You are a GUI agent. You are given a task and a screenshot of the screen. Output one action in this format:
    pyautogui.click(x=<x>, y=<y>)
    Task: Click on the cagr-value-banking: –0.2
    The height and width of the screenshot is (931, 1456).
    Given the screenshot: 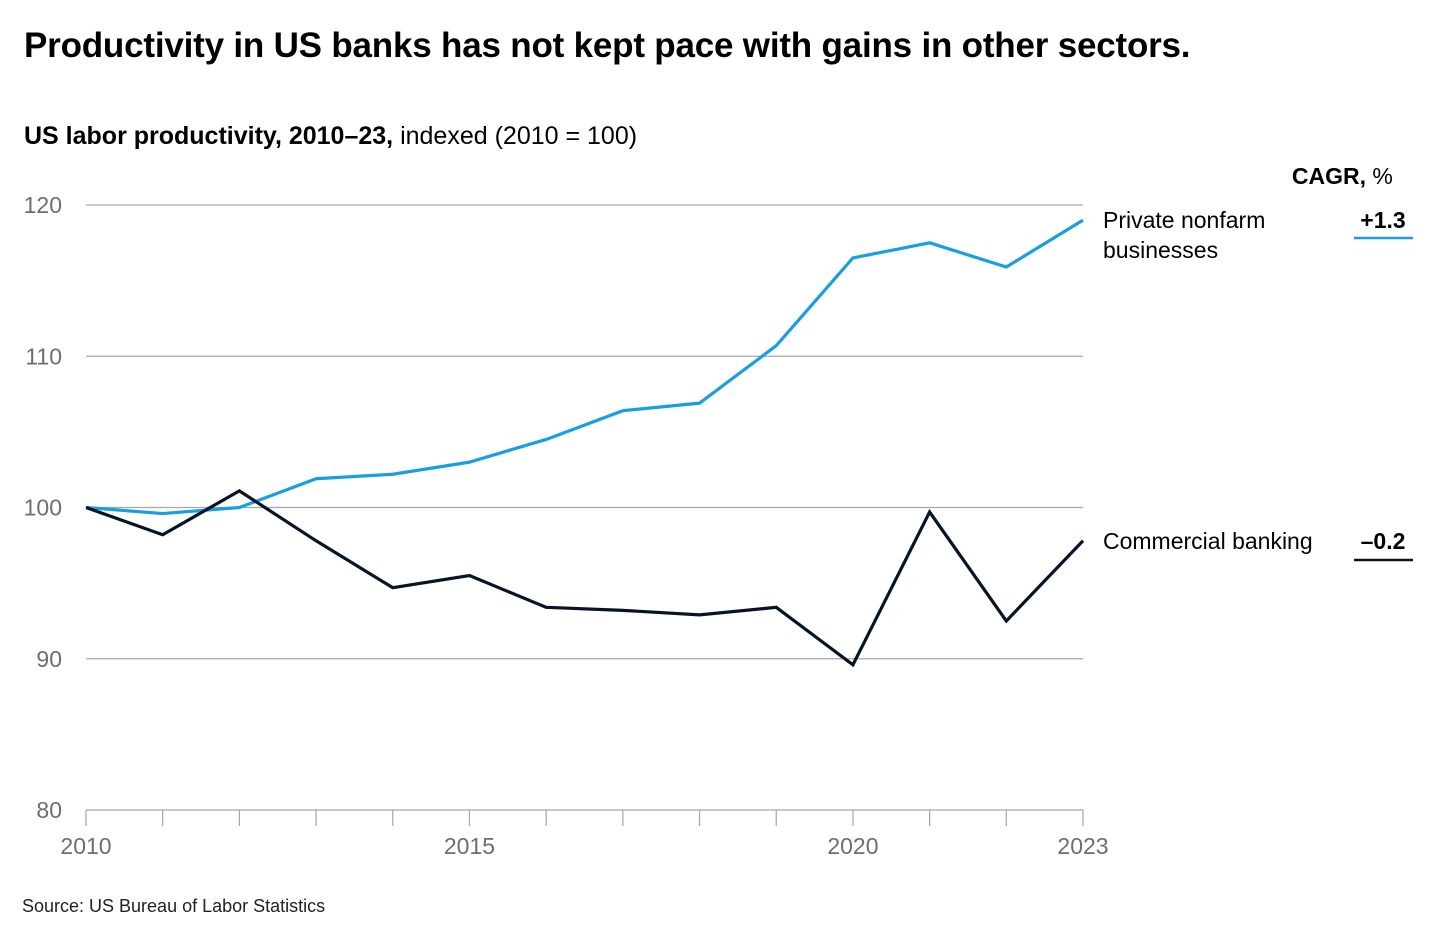 What is the action you would take?
    pyautogui.click(x=1383, y=541)
    